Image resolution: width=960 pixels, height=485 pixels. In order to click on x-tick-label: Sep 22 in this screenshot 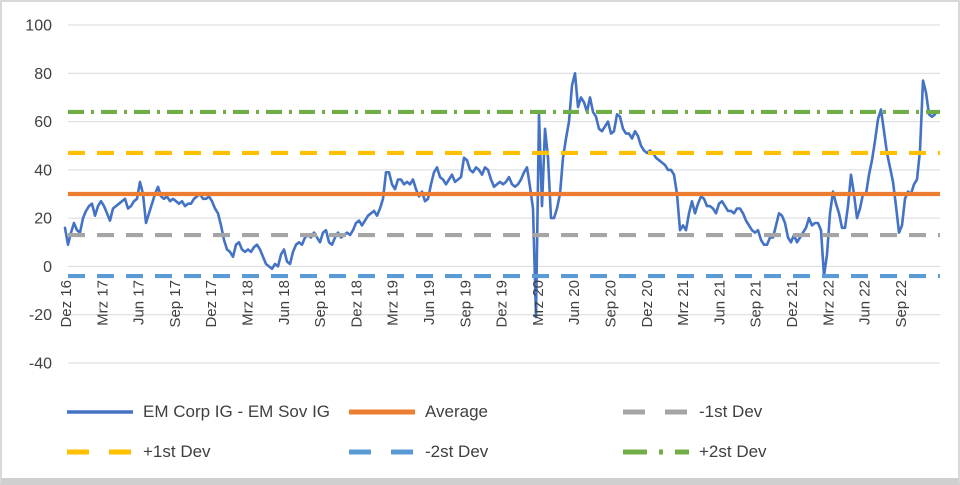, I will do `click(901, 304)`.